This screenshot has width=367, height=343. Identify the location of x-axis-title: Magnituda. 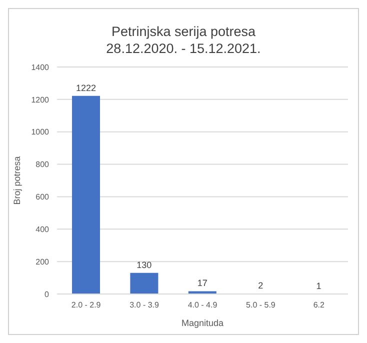
(202, 323).